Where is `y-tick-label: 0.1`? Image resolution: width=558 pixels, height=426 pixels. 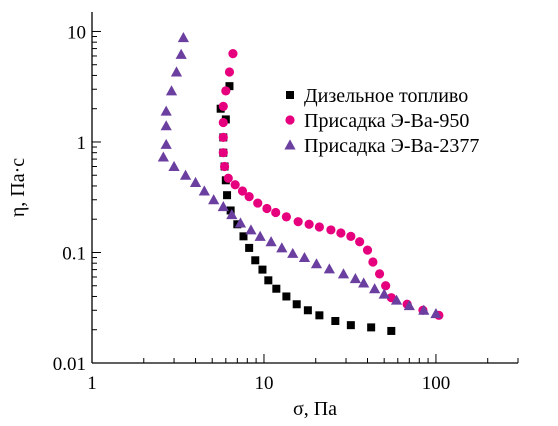 y-tick-label: 0.1 is located at coordinates (74, 253).